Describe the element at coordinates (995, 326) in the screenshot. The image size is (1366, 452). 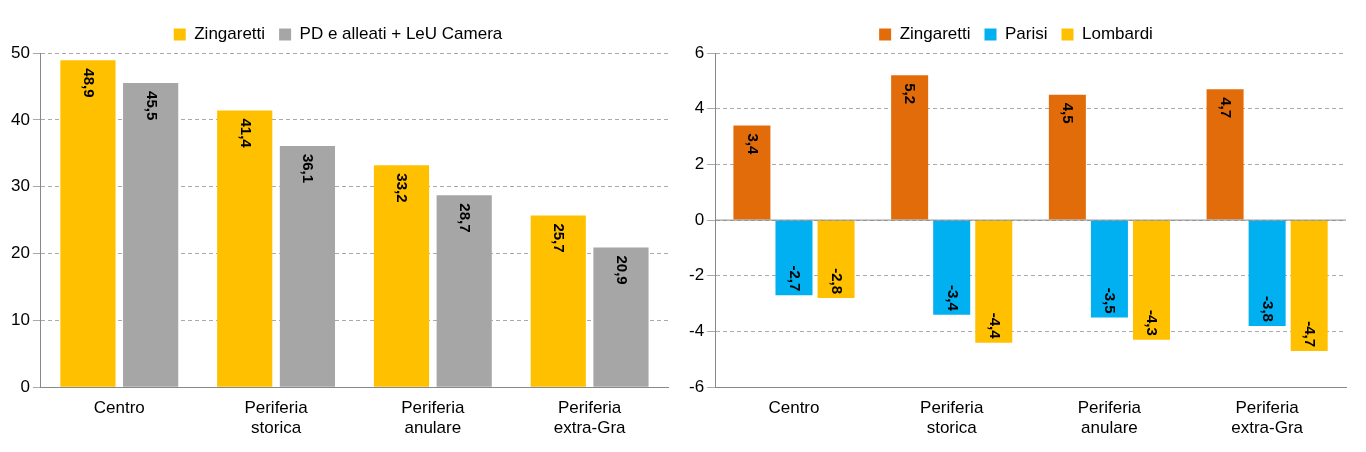
I see `data-label: -4,4` at that location.